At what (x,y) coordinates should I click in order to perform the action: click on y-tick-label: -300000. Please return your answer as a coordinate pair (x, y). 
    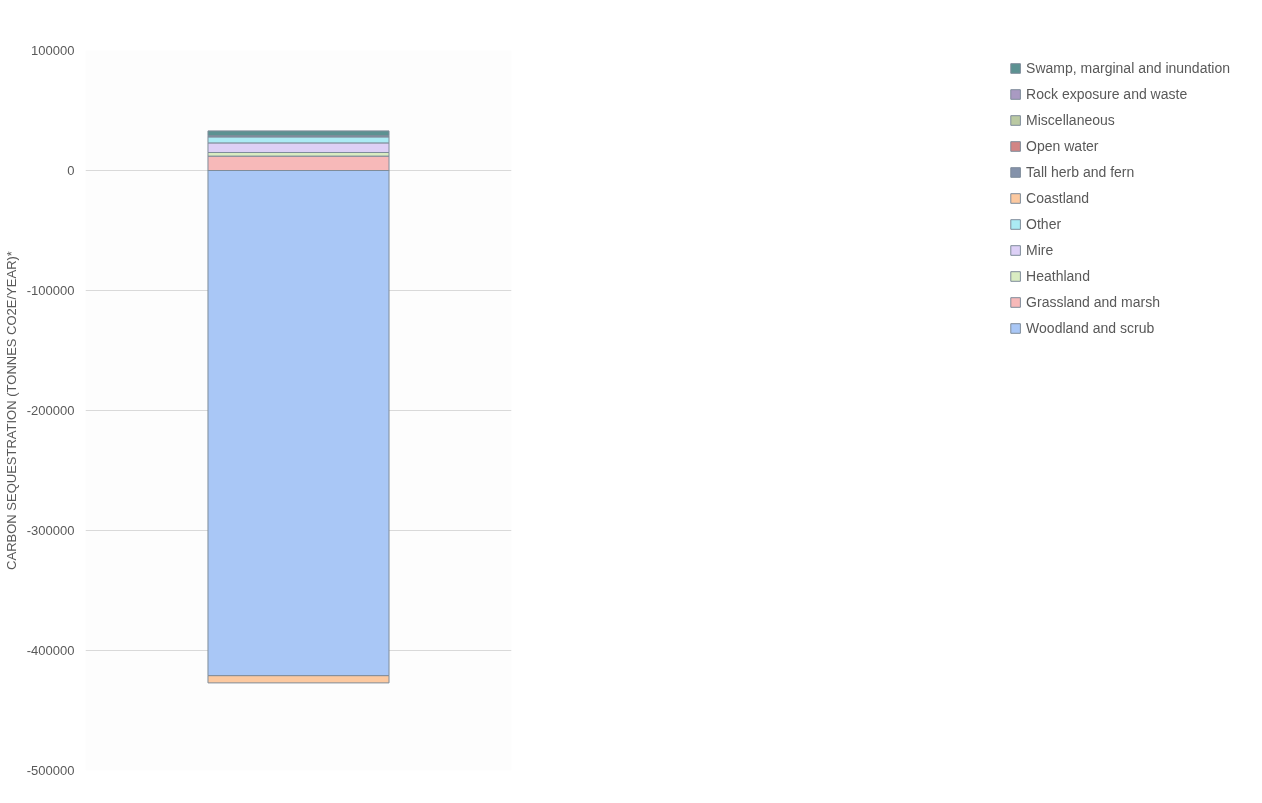
    Looking at the image, I should click on (50, 530).